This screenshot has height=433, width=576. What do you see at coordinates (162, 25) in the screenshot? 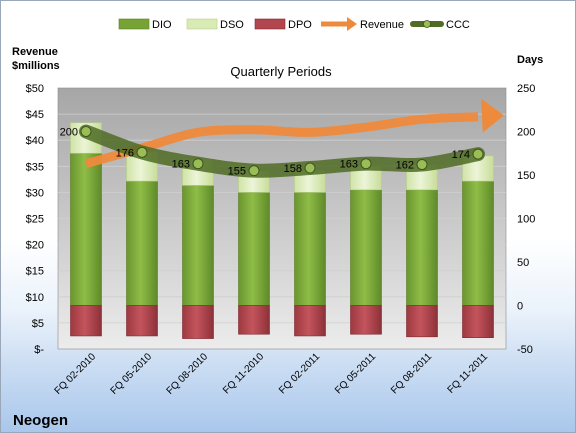
I see `legend-label-dio: DIO` at bounding box center [162, 25].